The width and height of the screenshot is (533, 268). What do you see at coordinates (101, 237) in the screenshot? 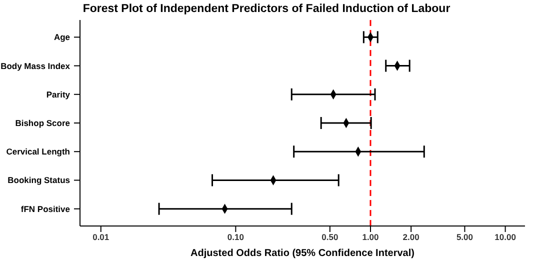
I see `x-tick-label: 0.01` at bounding box center [101, 237].